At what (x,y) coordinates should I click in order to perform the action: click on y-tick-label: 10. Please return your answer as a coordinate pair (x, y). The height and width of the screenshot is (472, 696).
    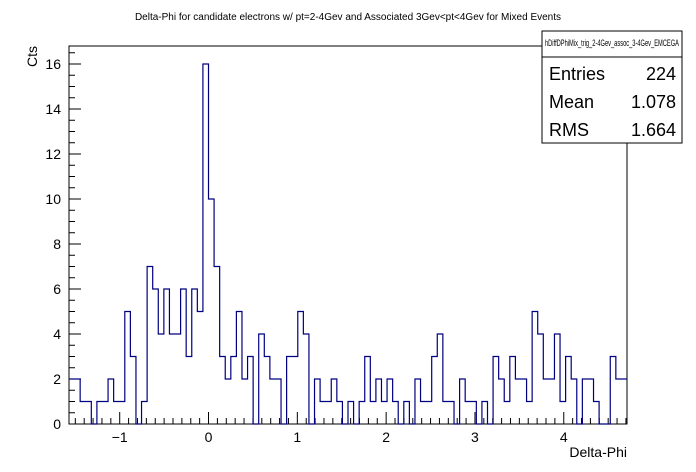
    Looking at the image, I should click on (53, 199).